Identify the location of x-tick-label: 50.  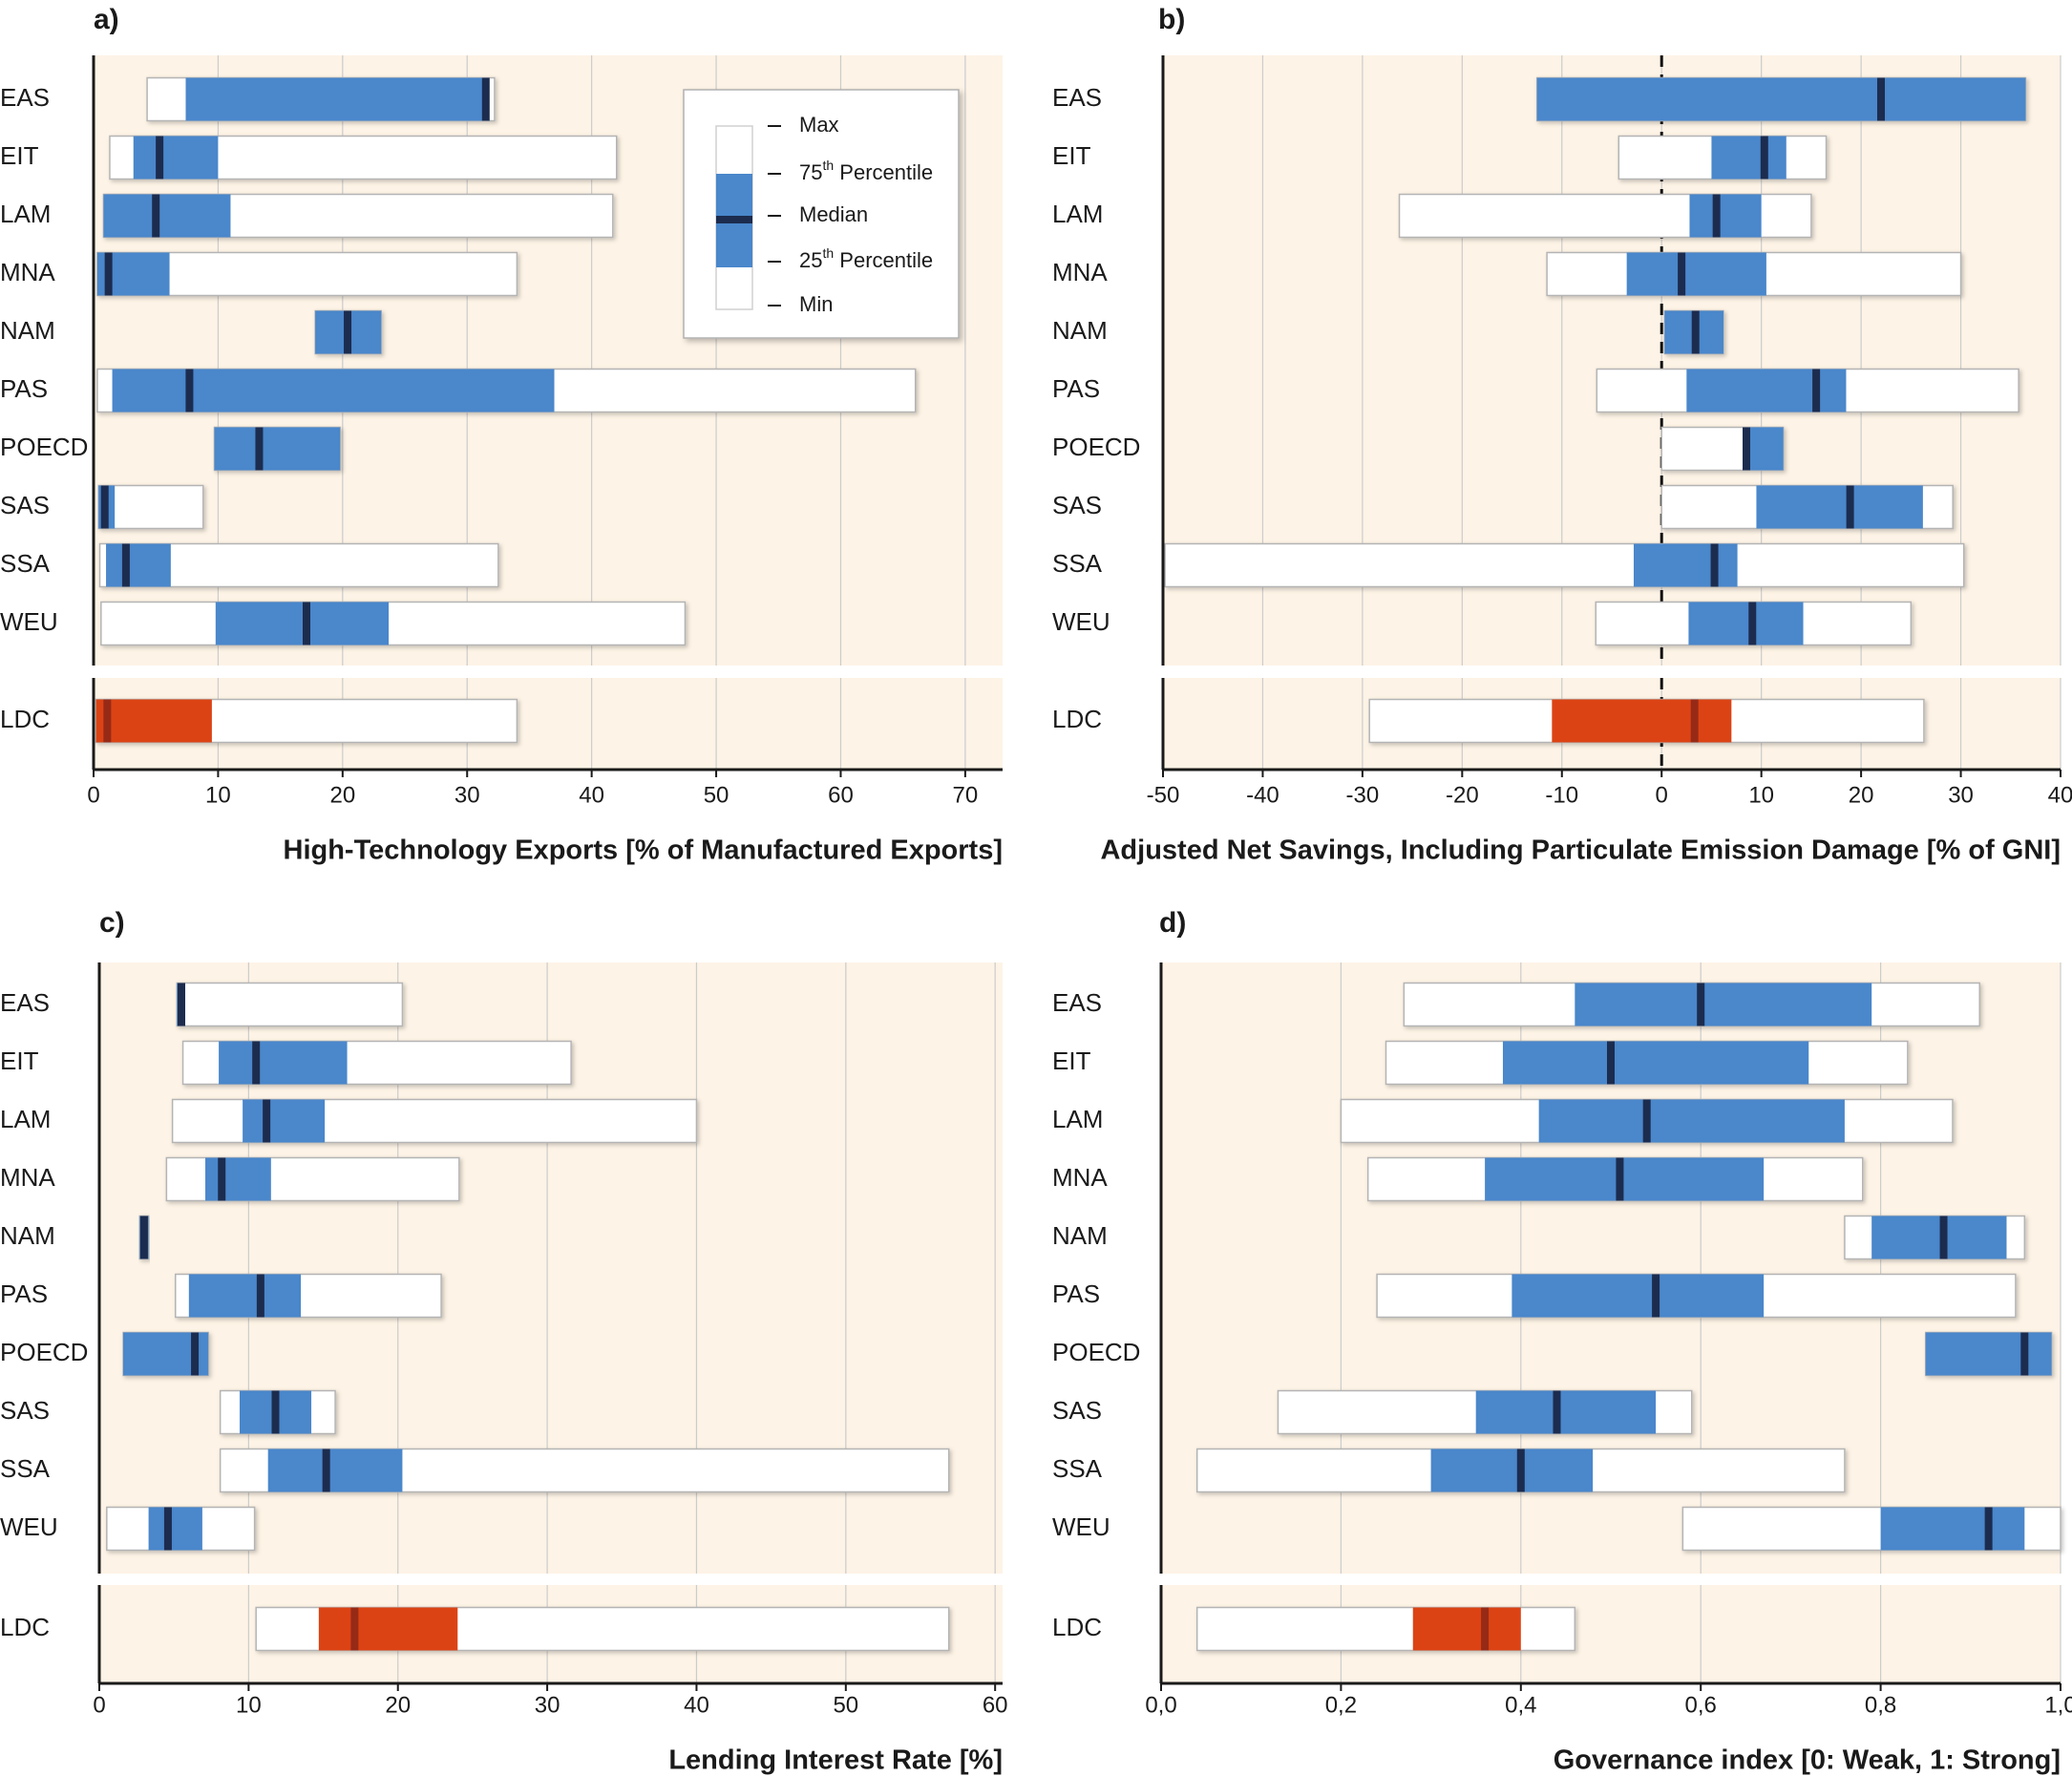
(716, 795).